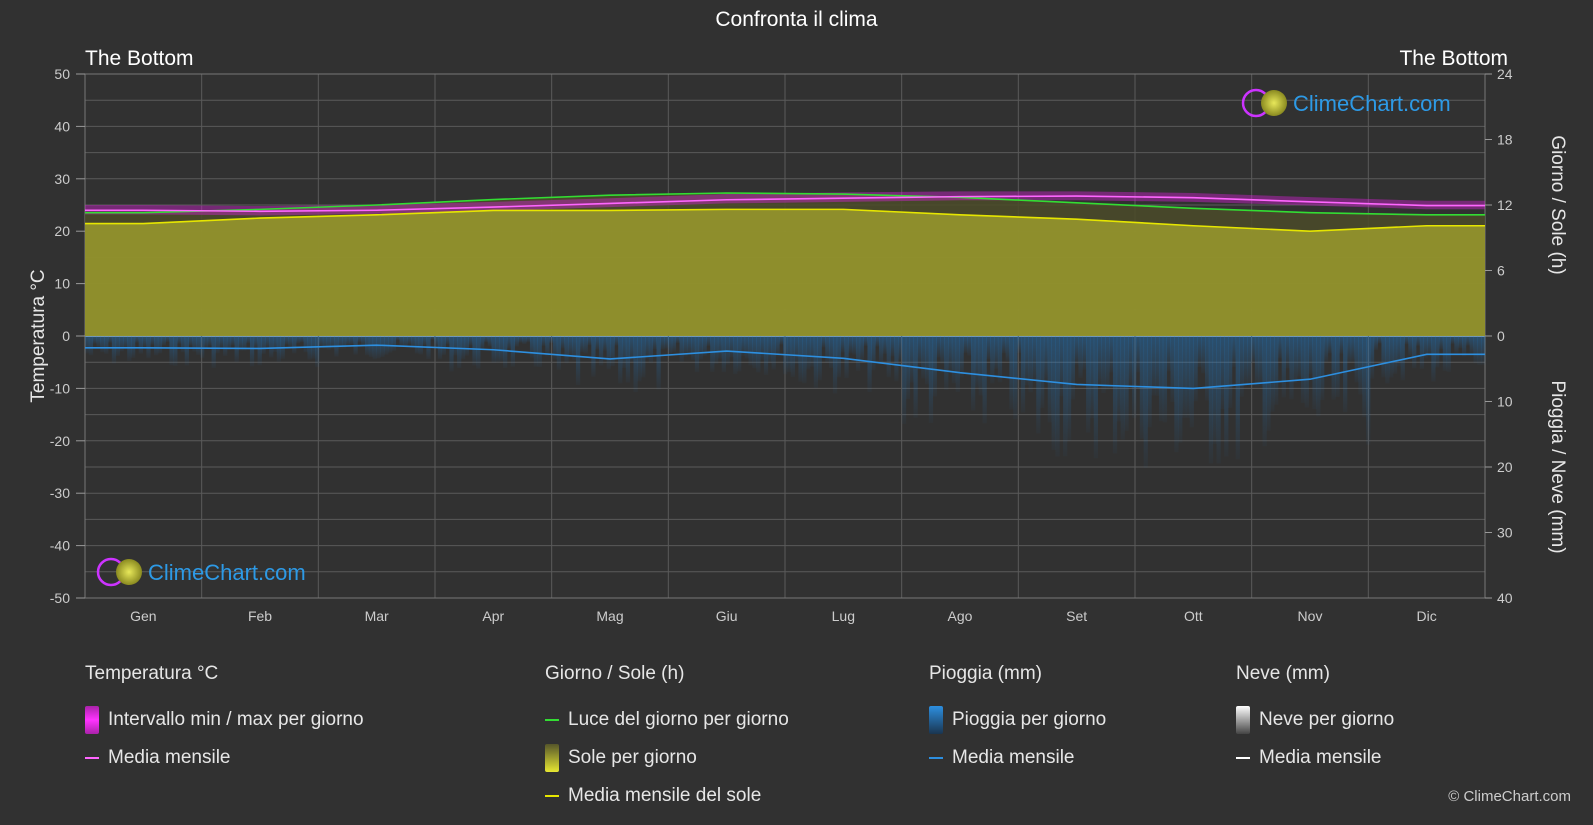 The height and width of the screenshot is (825, 1593). I want to click on sunshine-mean-line, so click(785, 220).